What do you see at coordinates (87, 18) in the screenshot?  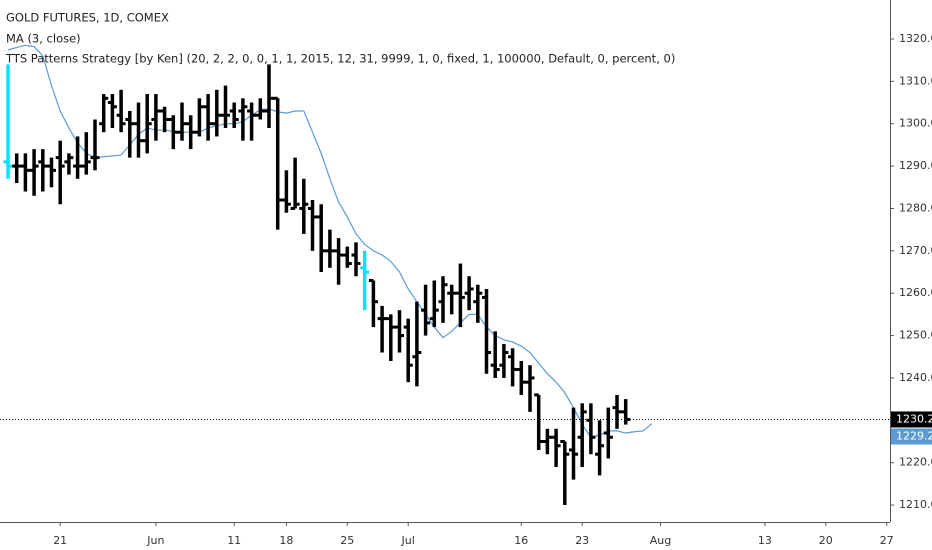 I see `chart-title: GOLD FUTURES, 1D, COMEX` at bounding box center [87, 18].